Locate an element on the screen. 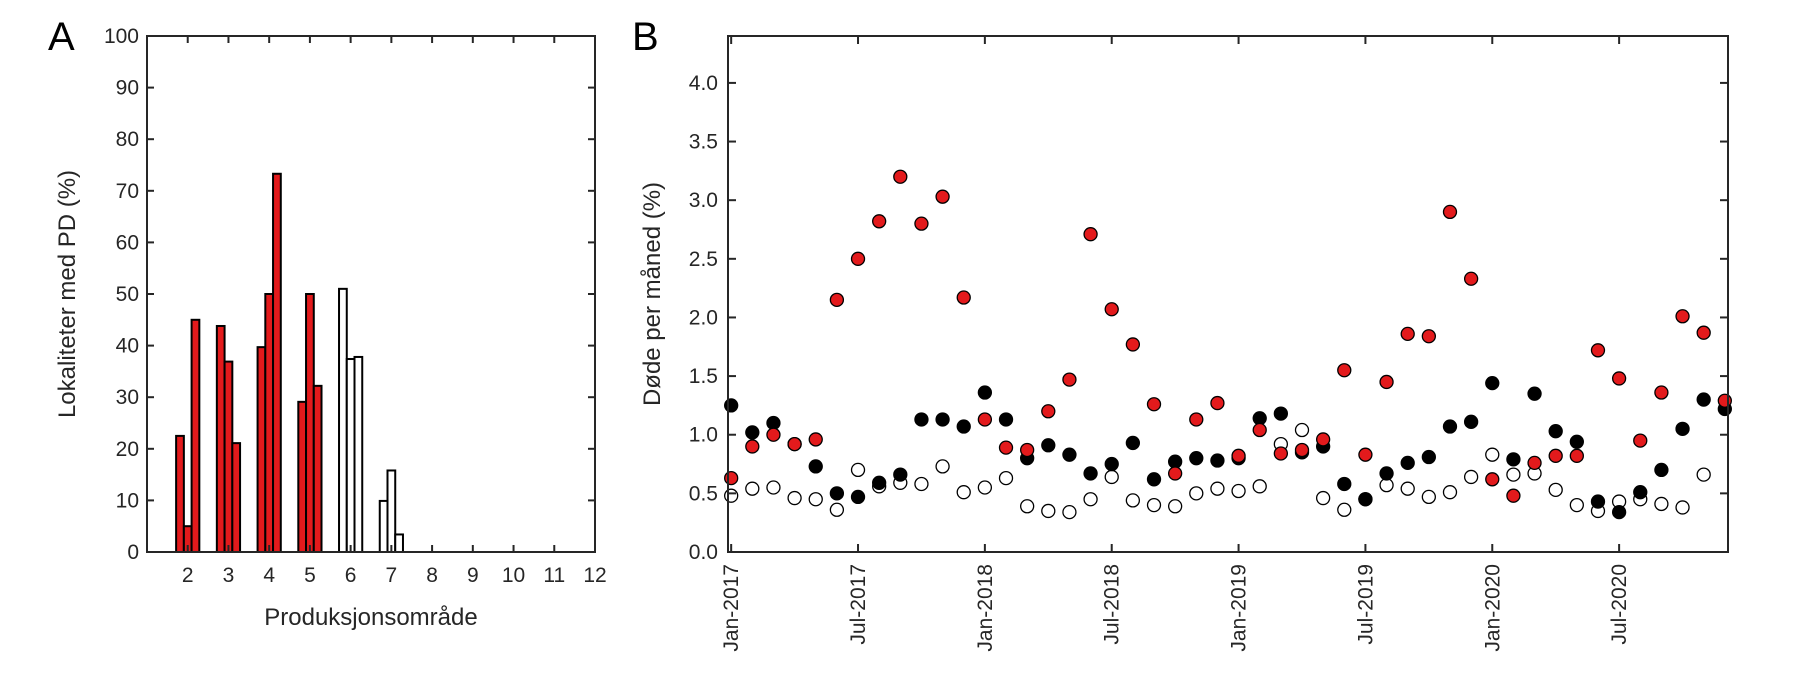 The height and width of the screenshot is (700, 1800). x-tick-label-b: Jan-2019 is located at coordinates (1239, 608).